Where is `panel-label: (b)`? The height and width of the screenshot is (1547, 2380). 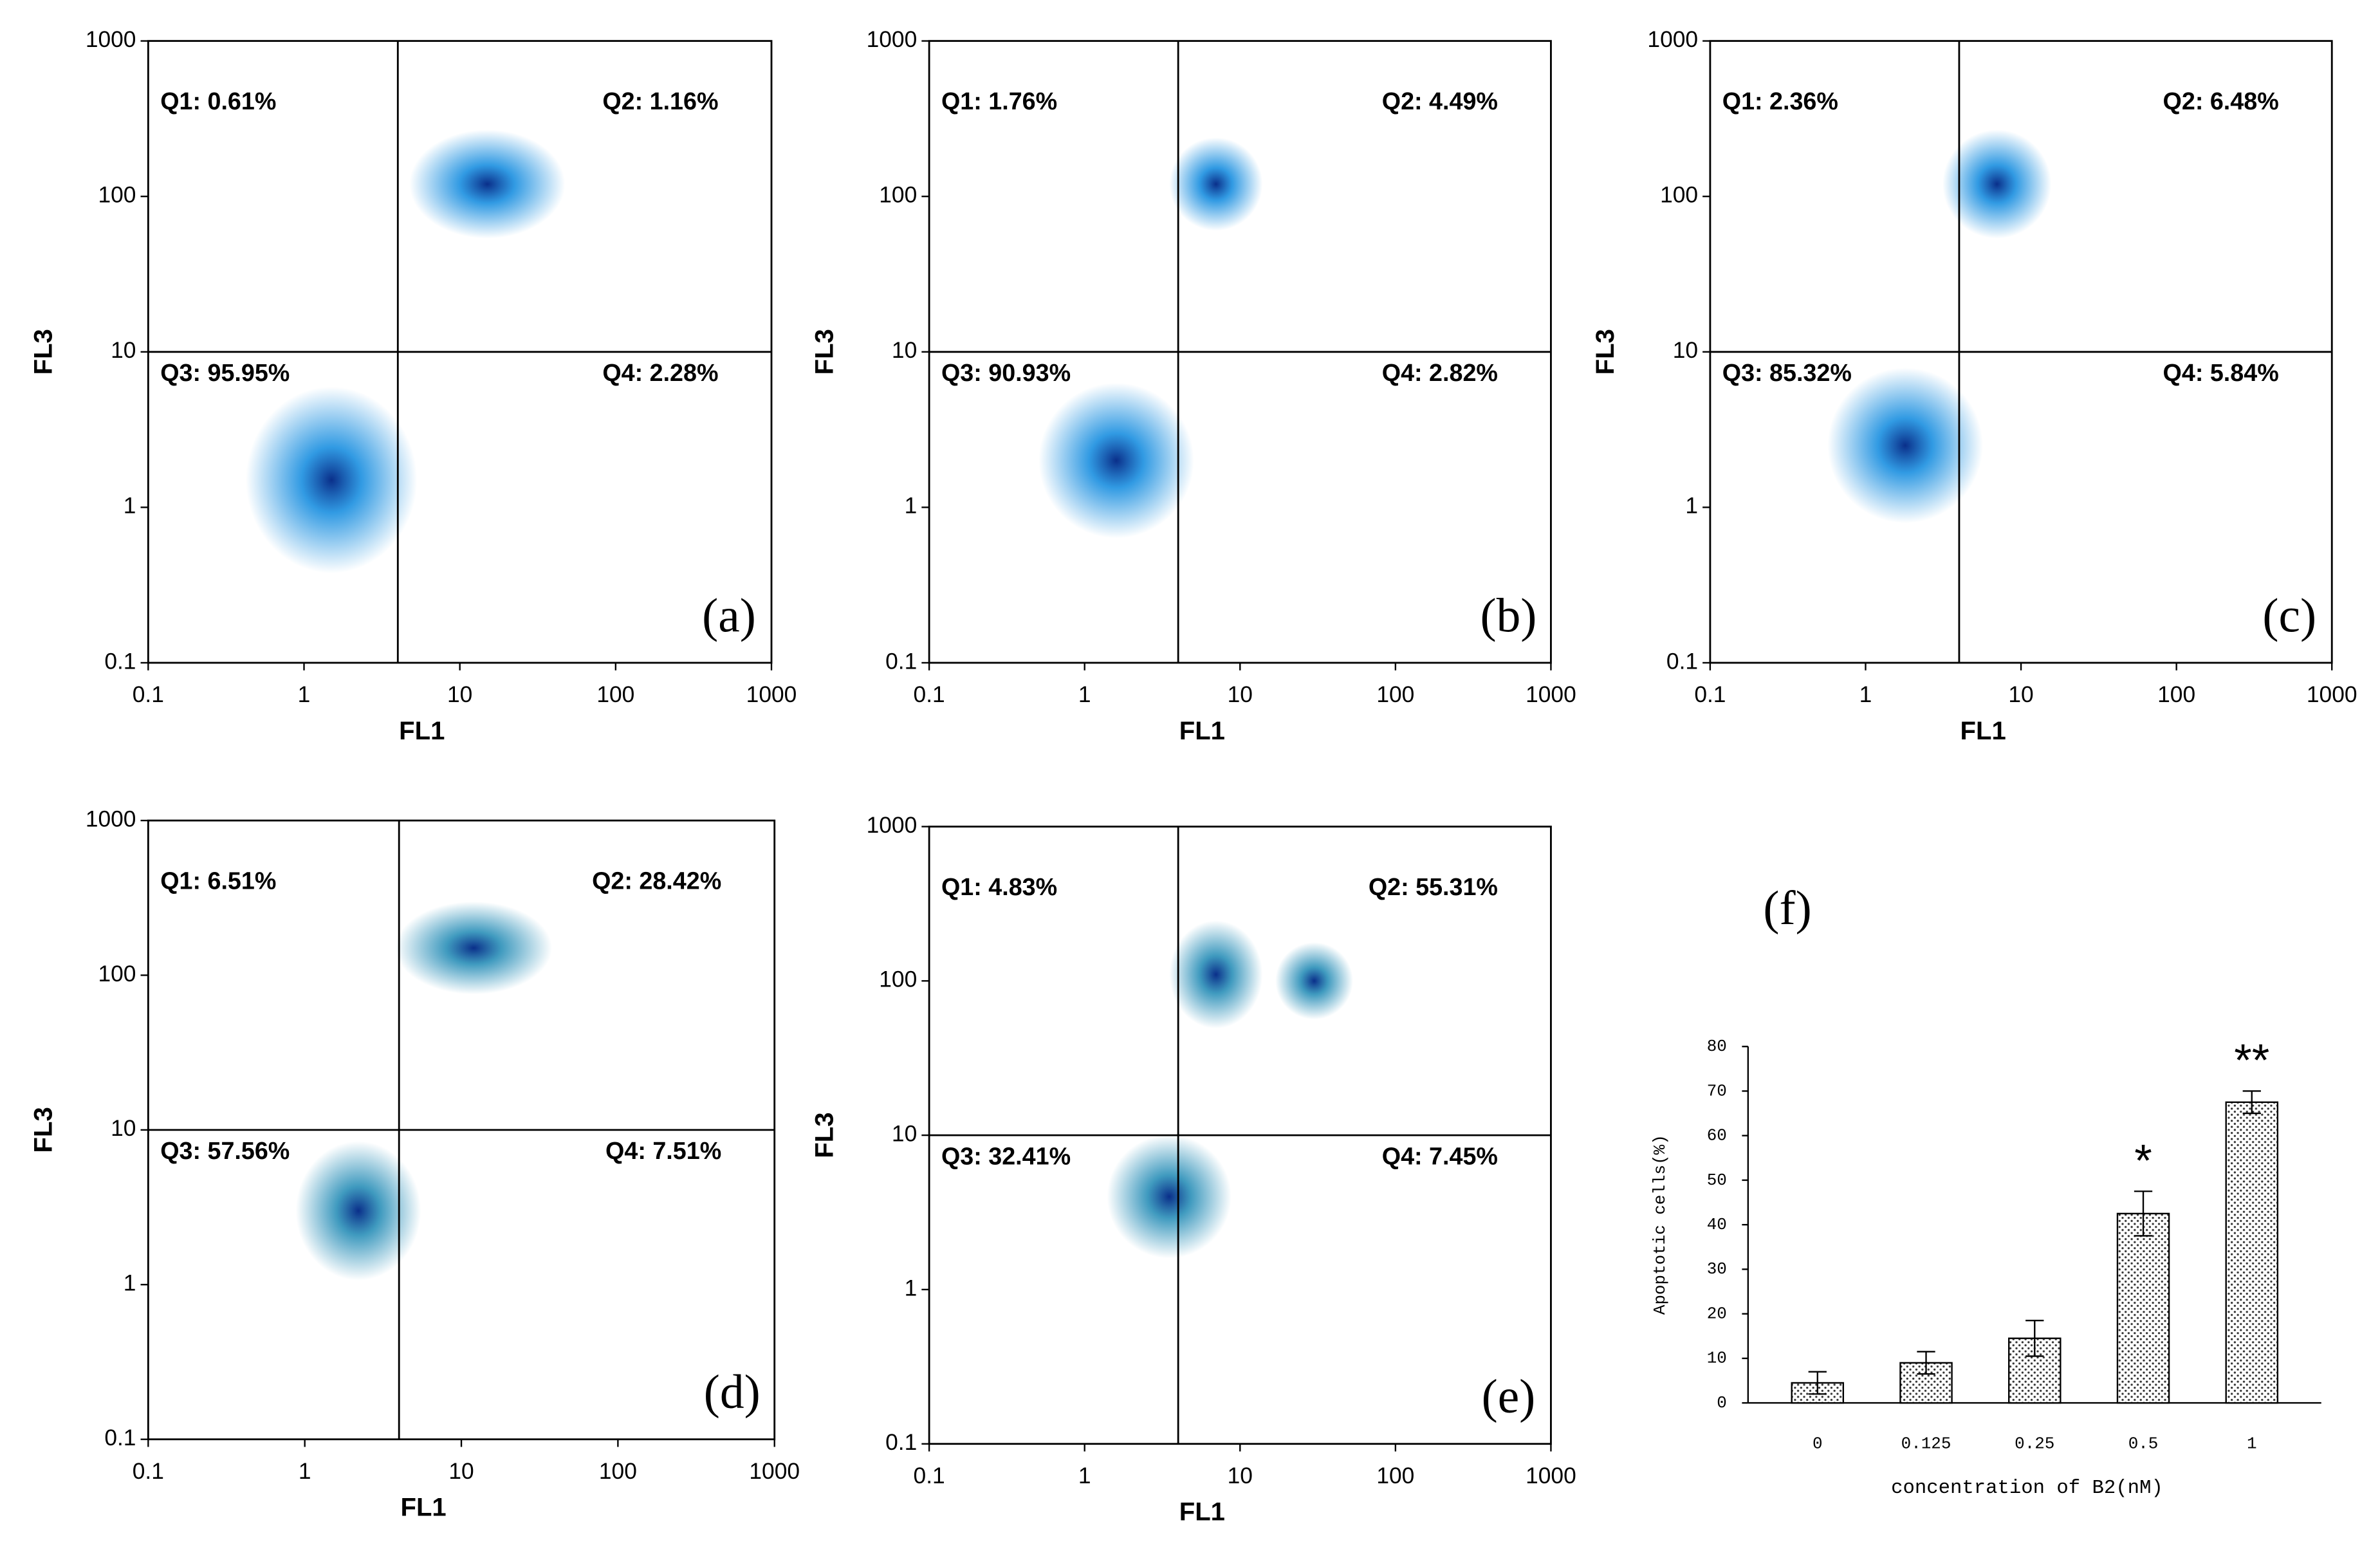 panel-label: (b) is located at coordinates (1508, 615).